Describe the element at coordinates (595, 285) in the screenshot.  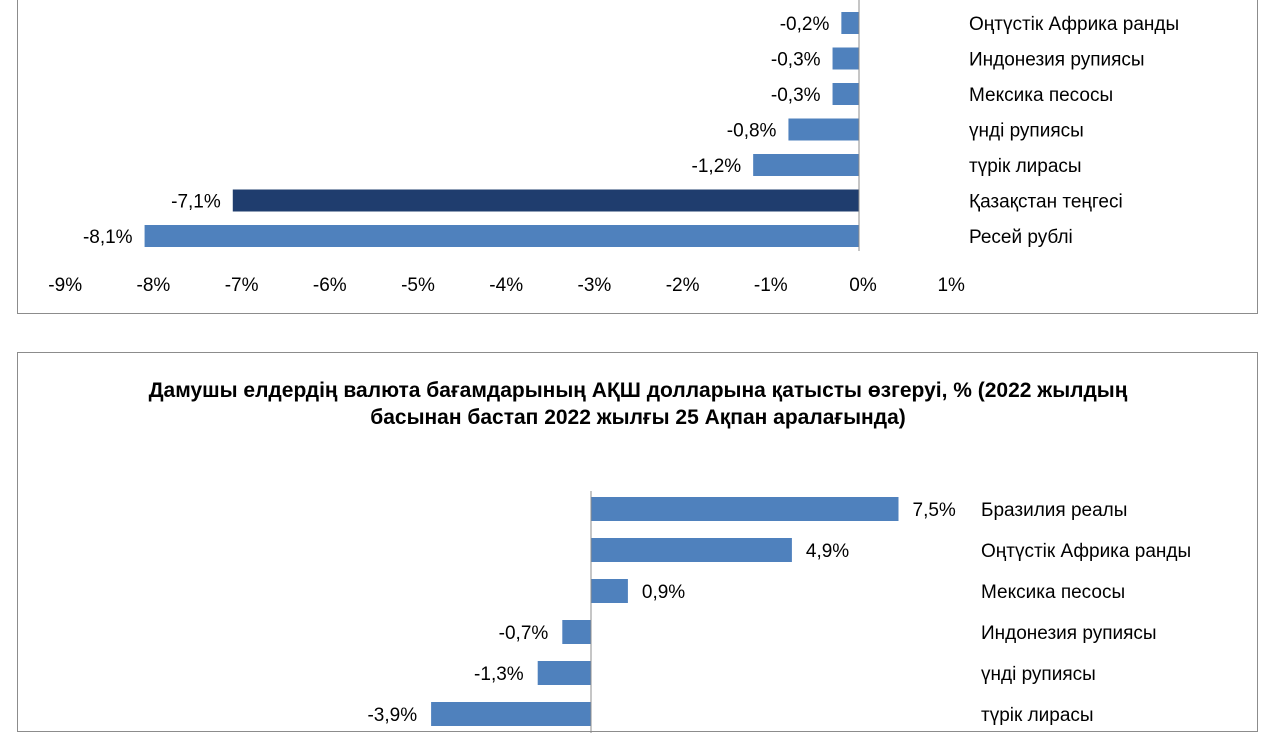
I see `x-tick-label: -3%` at that location.